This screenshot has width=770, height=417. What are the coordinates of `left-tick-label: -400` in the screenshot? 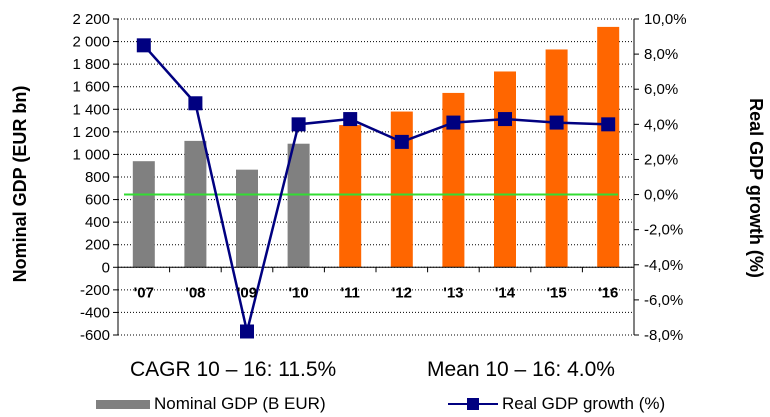 It's located at (95, 312).